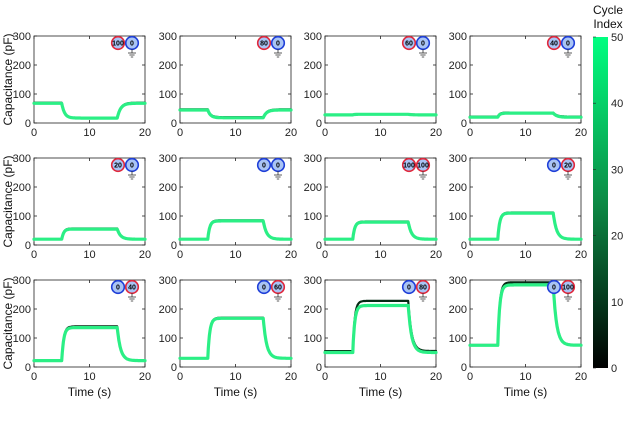 Image resolution: width=623 pixels, height=433 pixels. I want to click on electrode-icon: 0 40, so click(125, 290).